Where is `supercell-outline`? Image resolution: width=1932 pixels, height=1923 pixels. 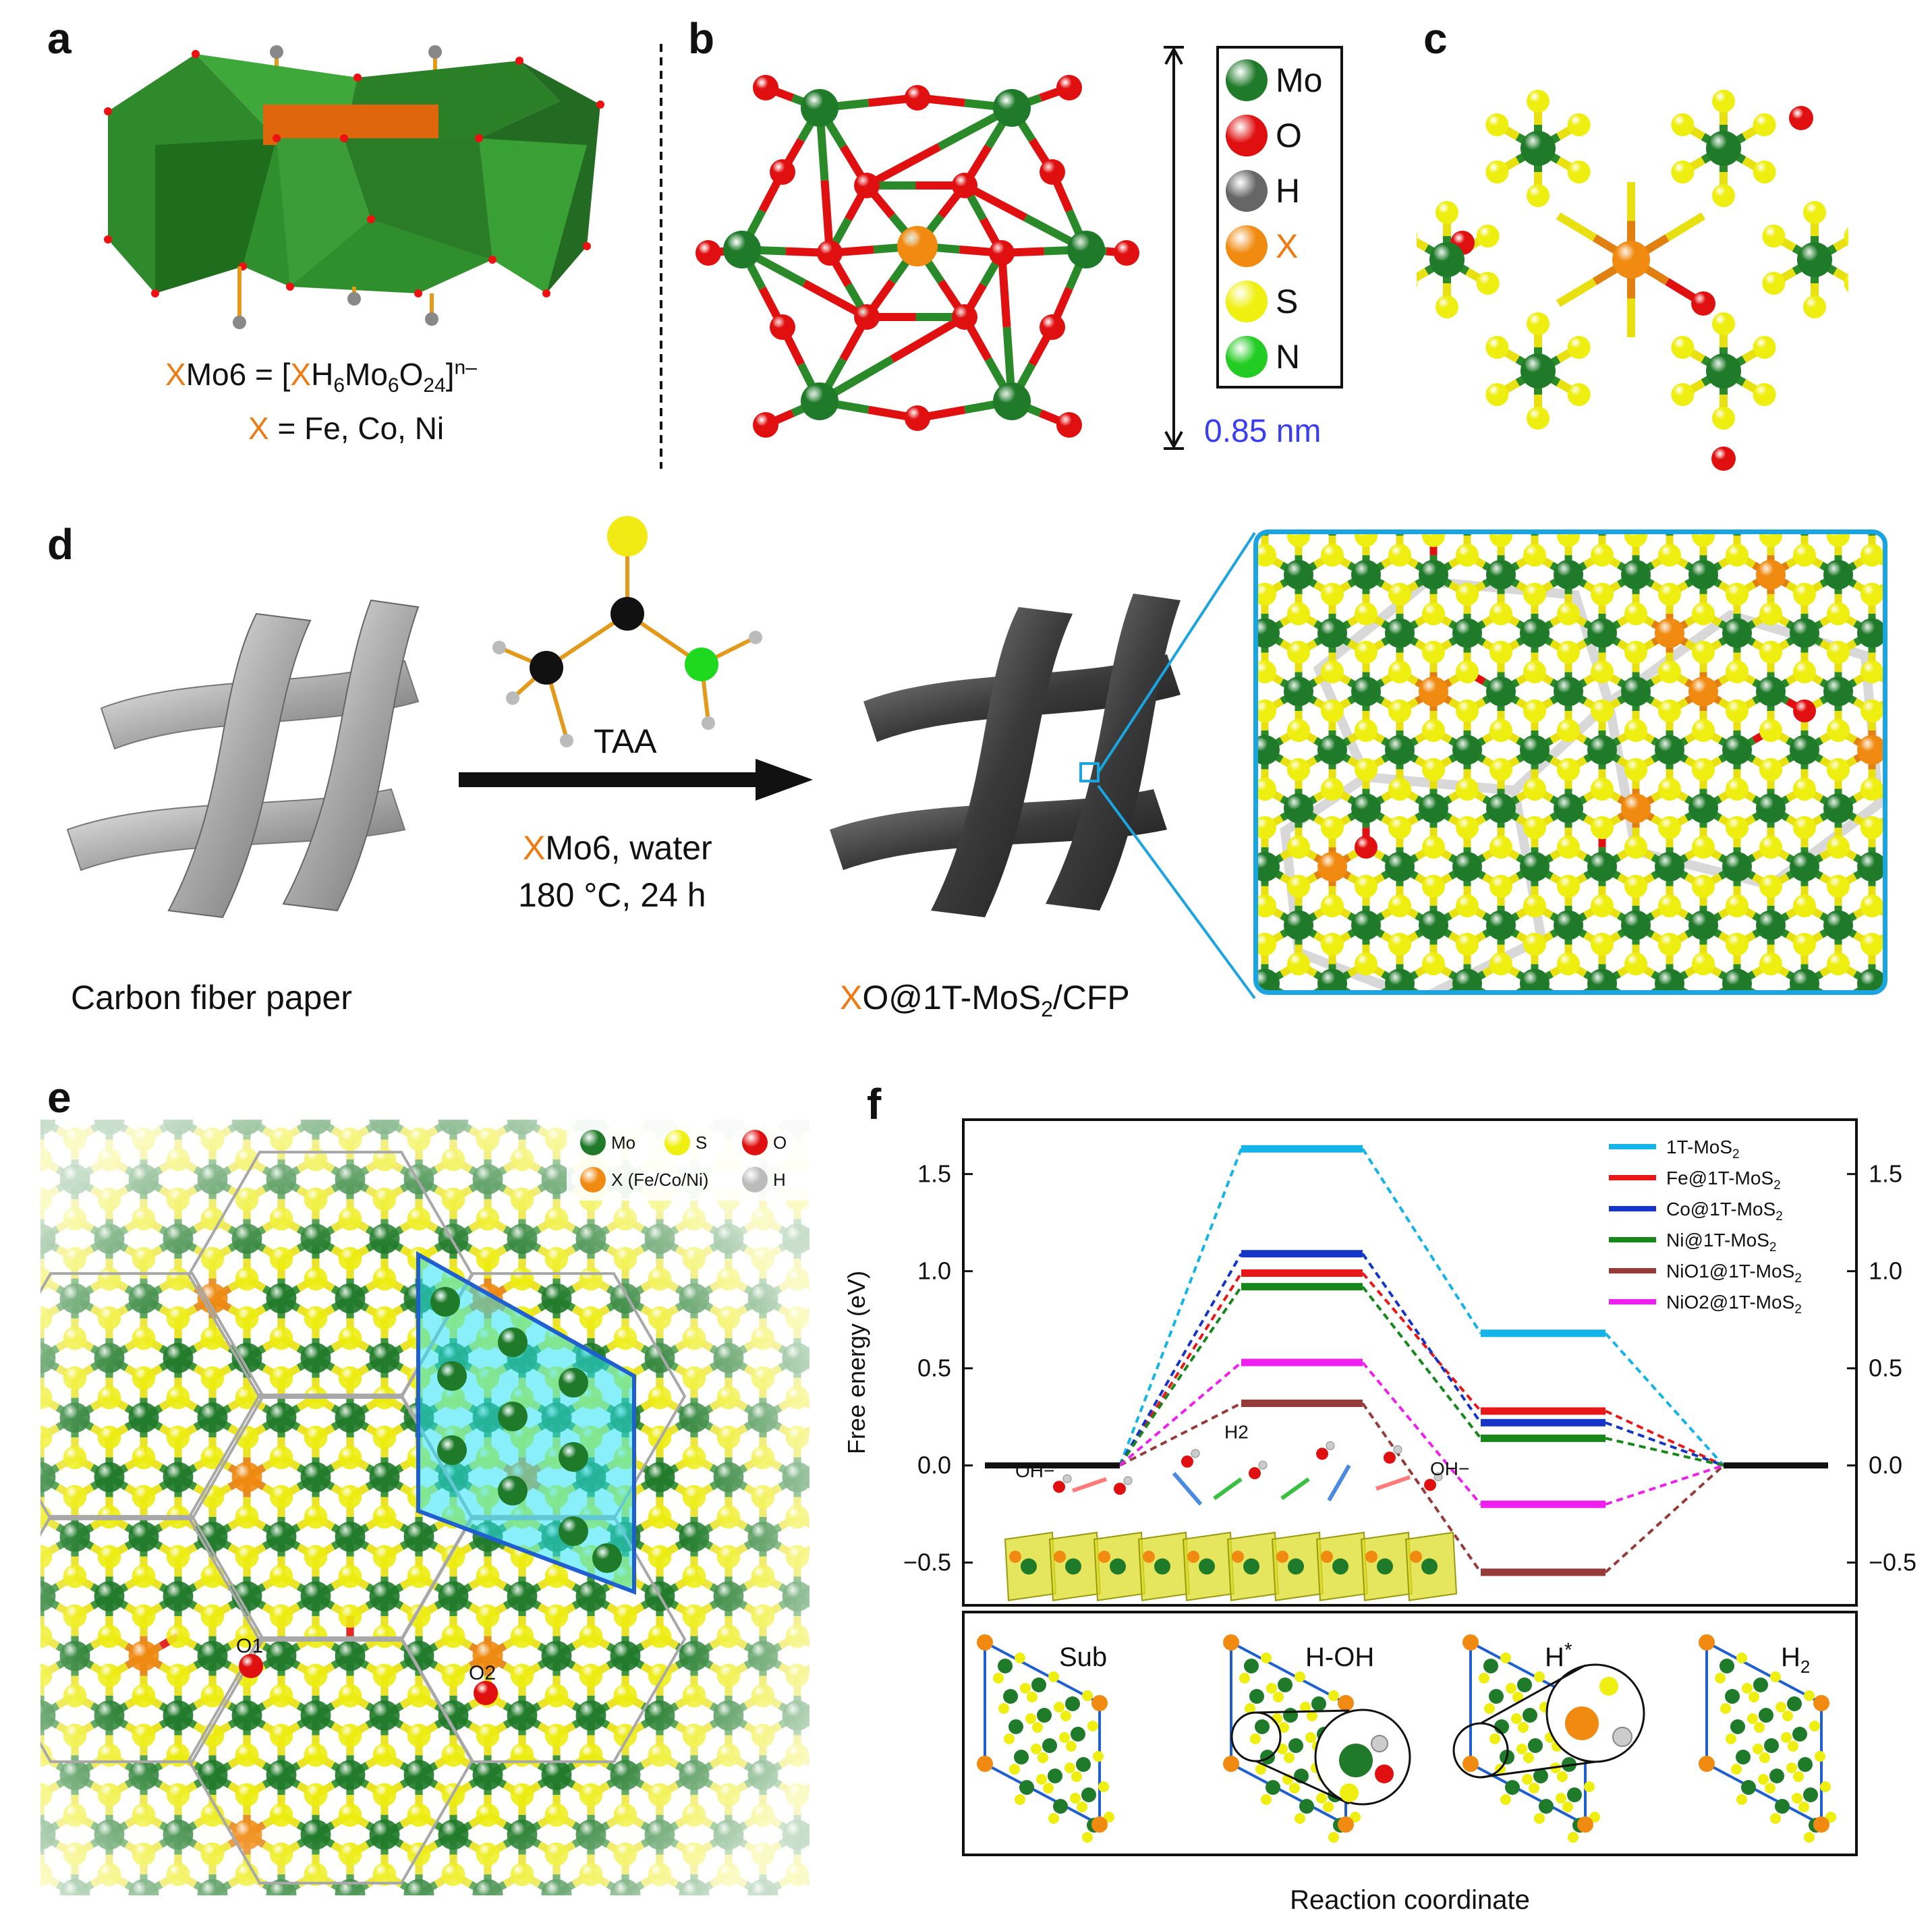 supercell-outline is located at coordinates (152, 1639).